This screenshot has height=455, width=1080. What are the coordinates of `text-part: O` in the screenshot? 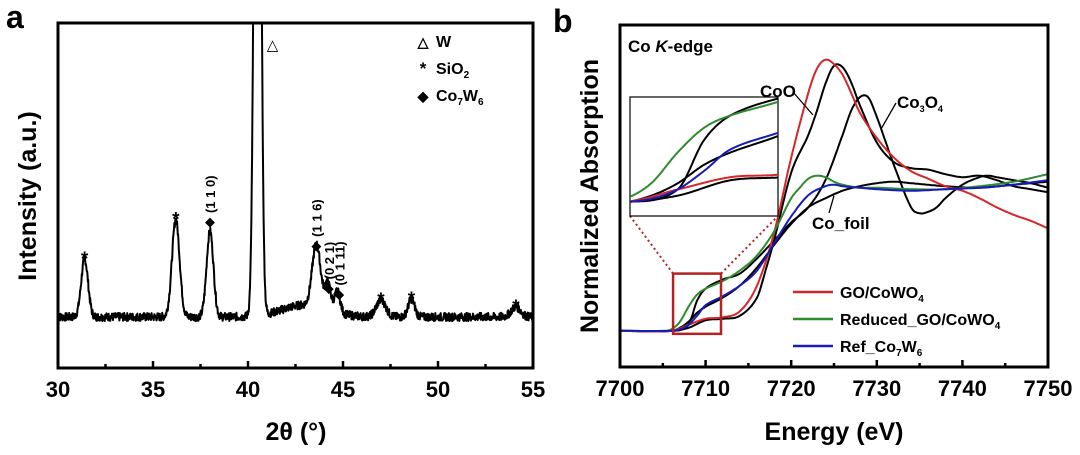 It's located at (931, 102).